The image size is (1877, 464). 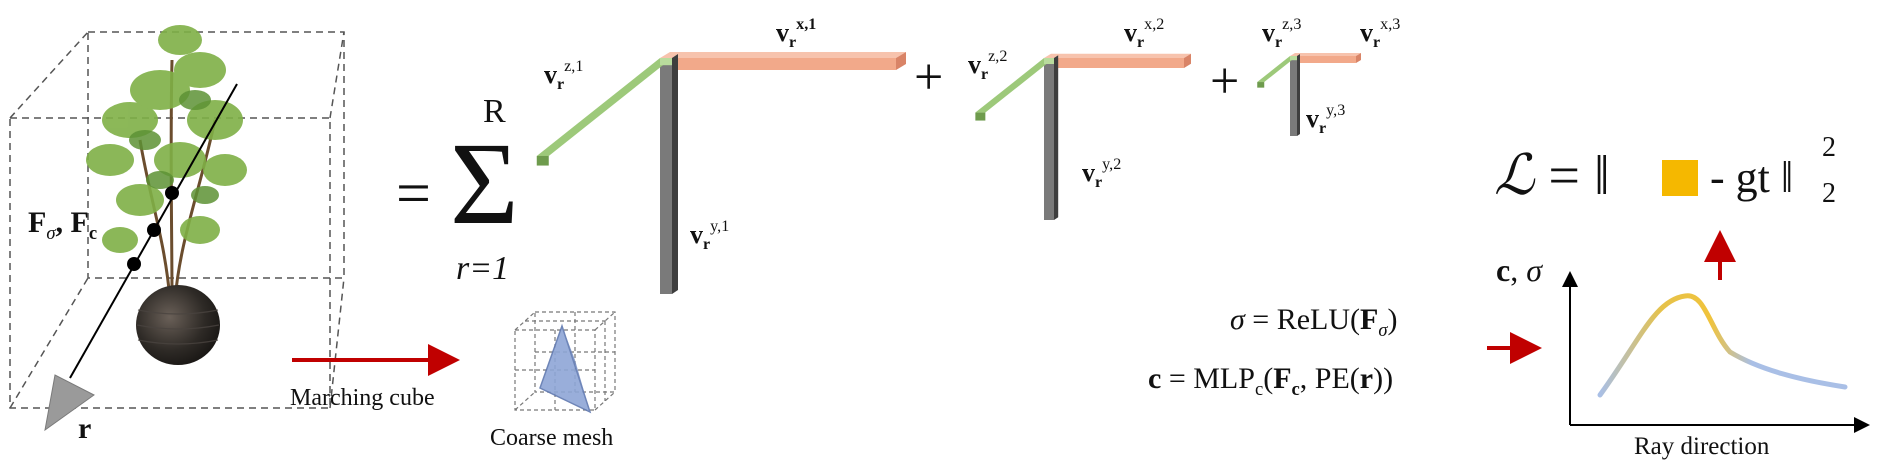 I want to click on plot-xlabel: Ray direction, so click(x=1702, y=446).